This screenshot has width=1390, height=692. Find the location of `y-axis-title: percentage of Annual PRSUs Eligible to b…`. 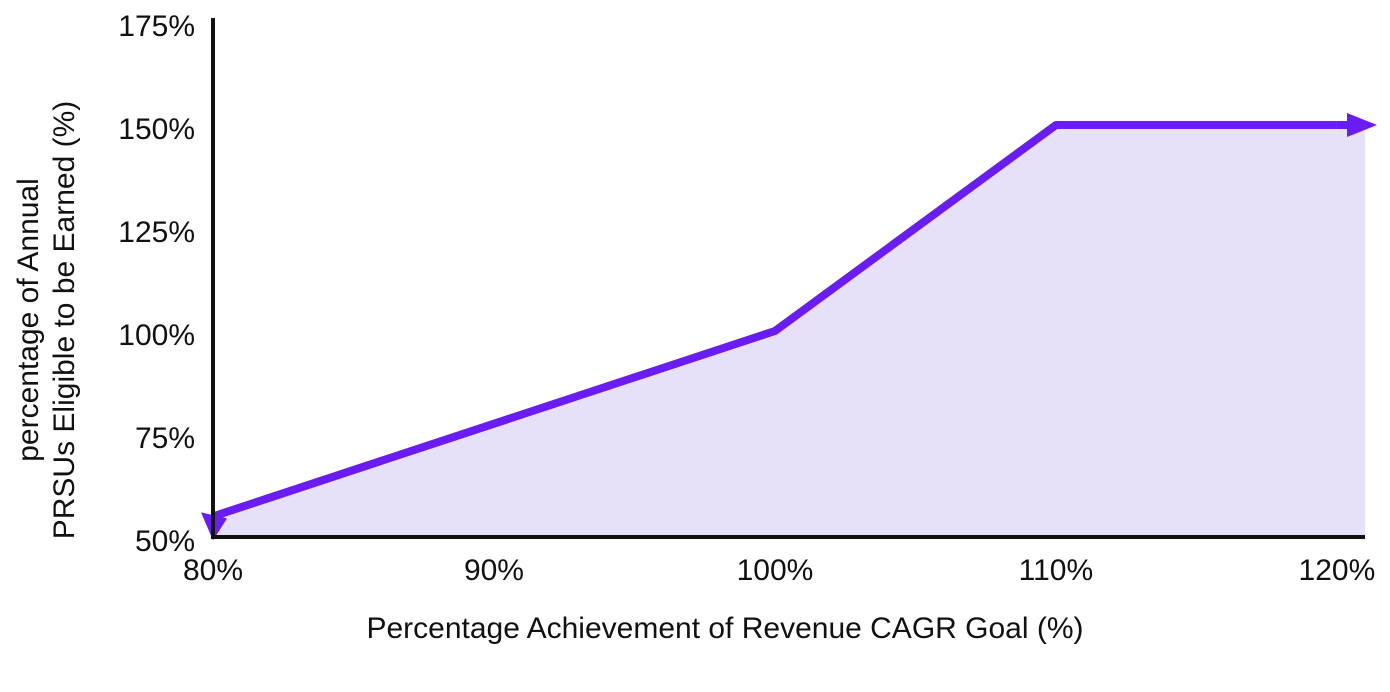

y-axis-title: percentage of Annual PRSUs Eligible to b… is located at coordinates (46, 320).